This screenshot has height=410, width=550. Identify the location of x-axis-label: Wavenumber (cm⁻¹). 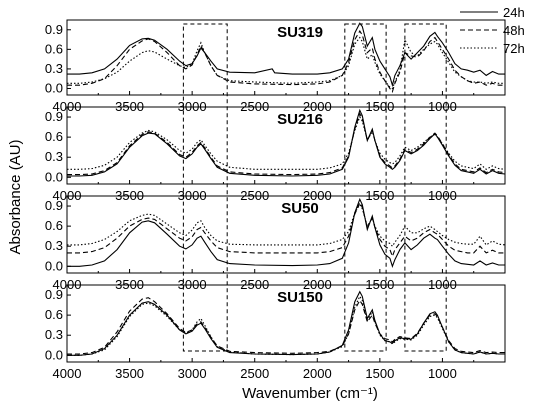
(310, 393).